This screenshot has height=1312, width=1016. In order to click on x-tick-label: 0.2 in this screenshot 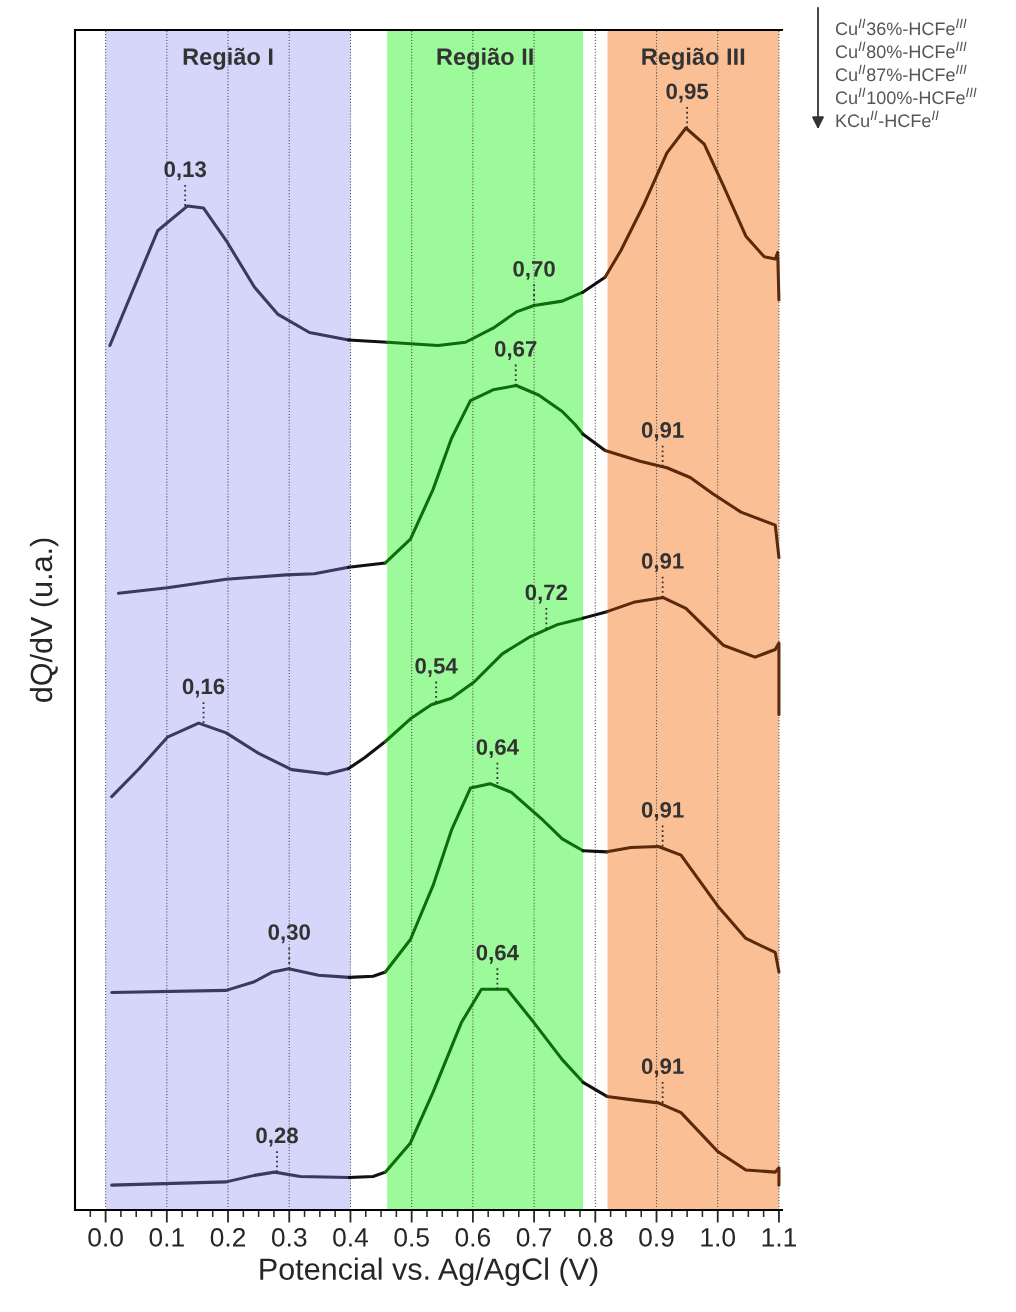, I will do `click(228, 1237)`.